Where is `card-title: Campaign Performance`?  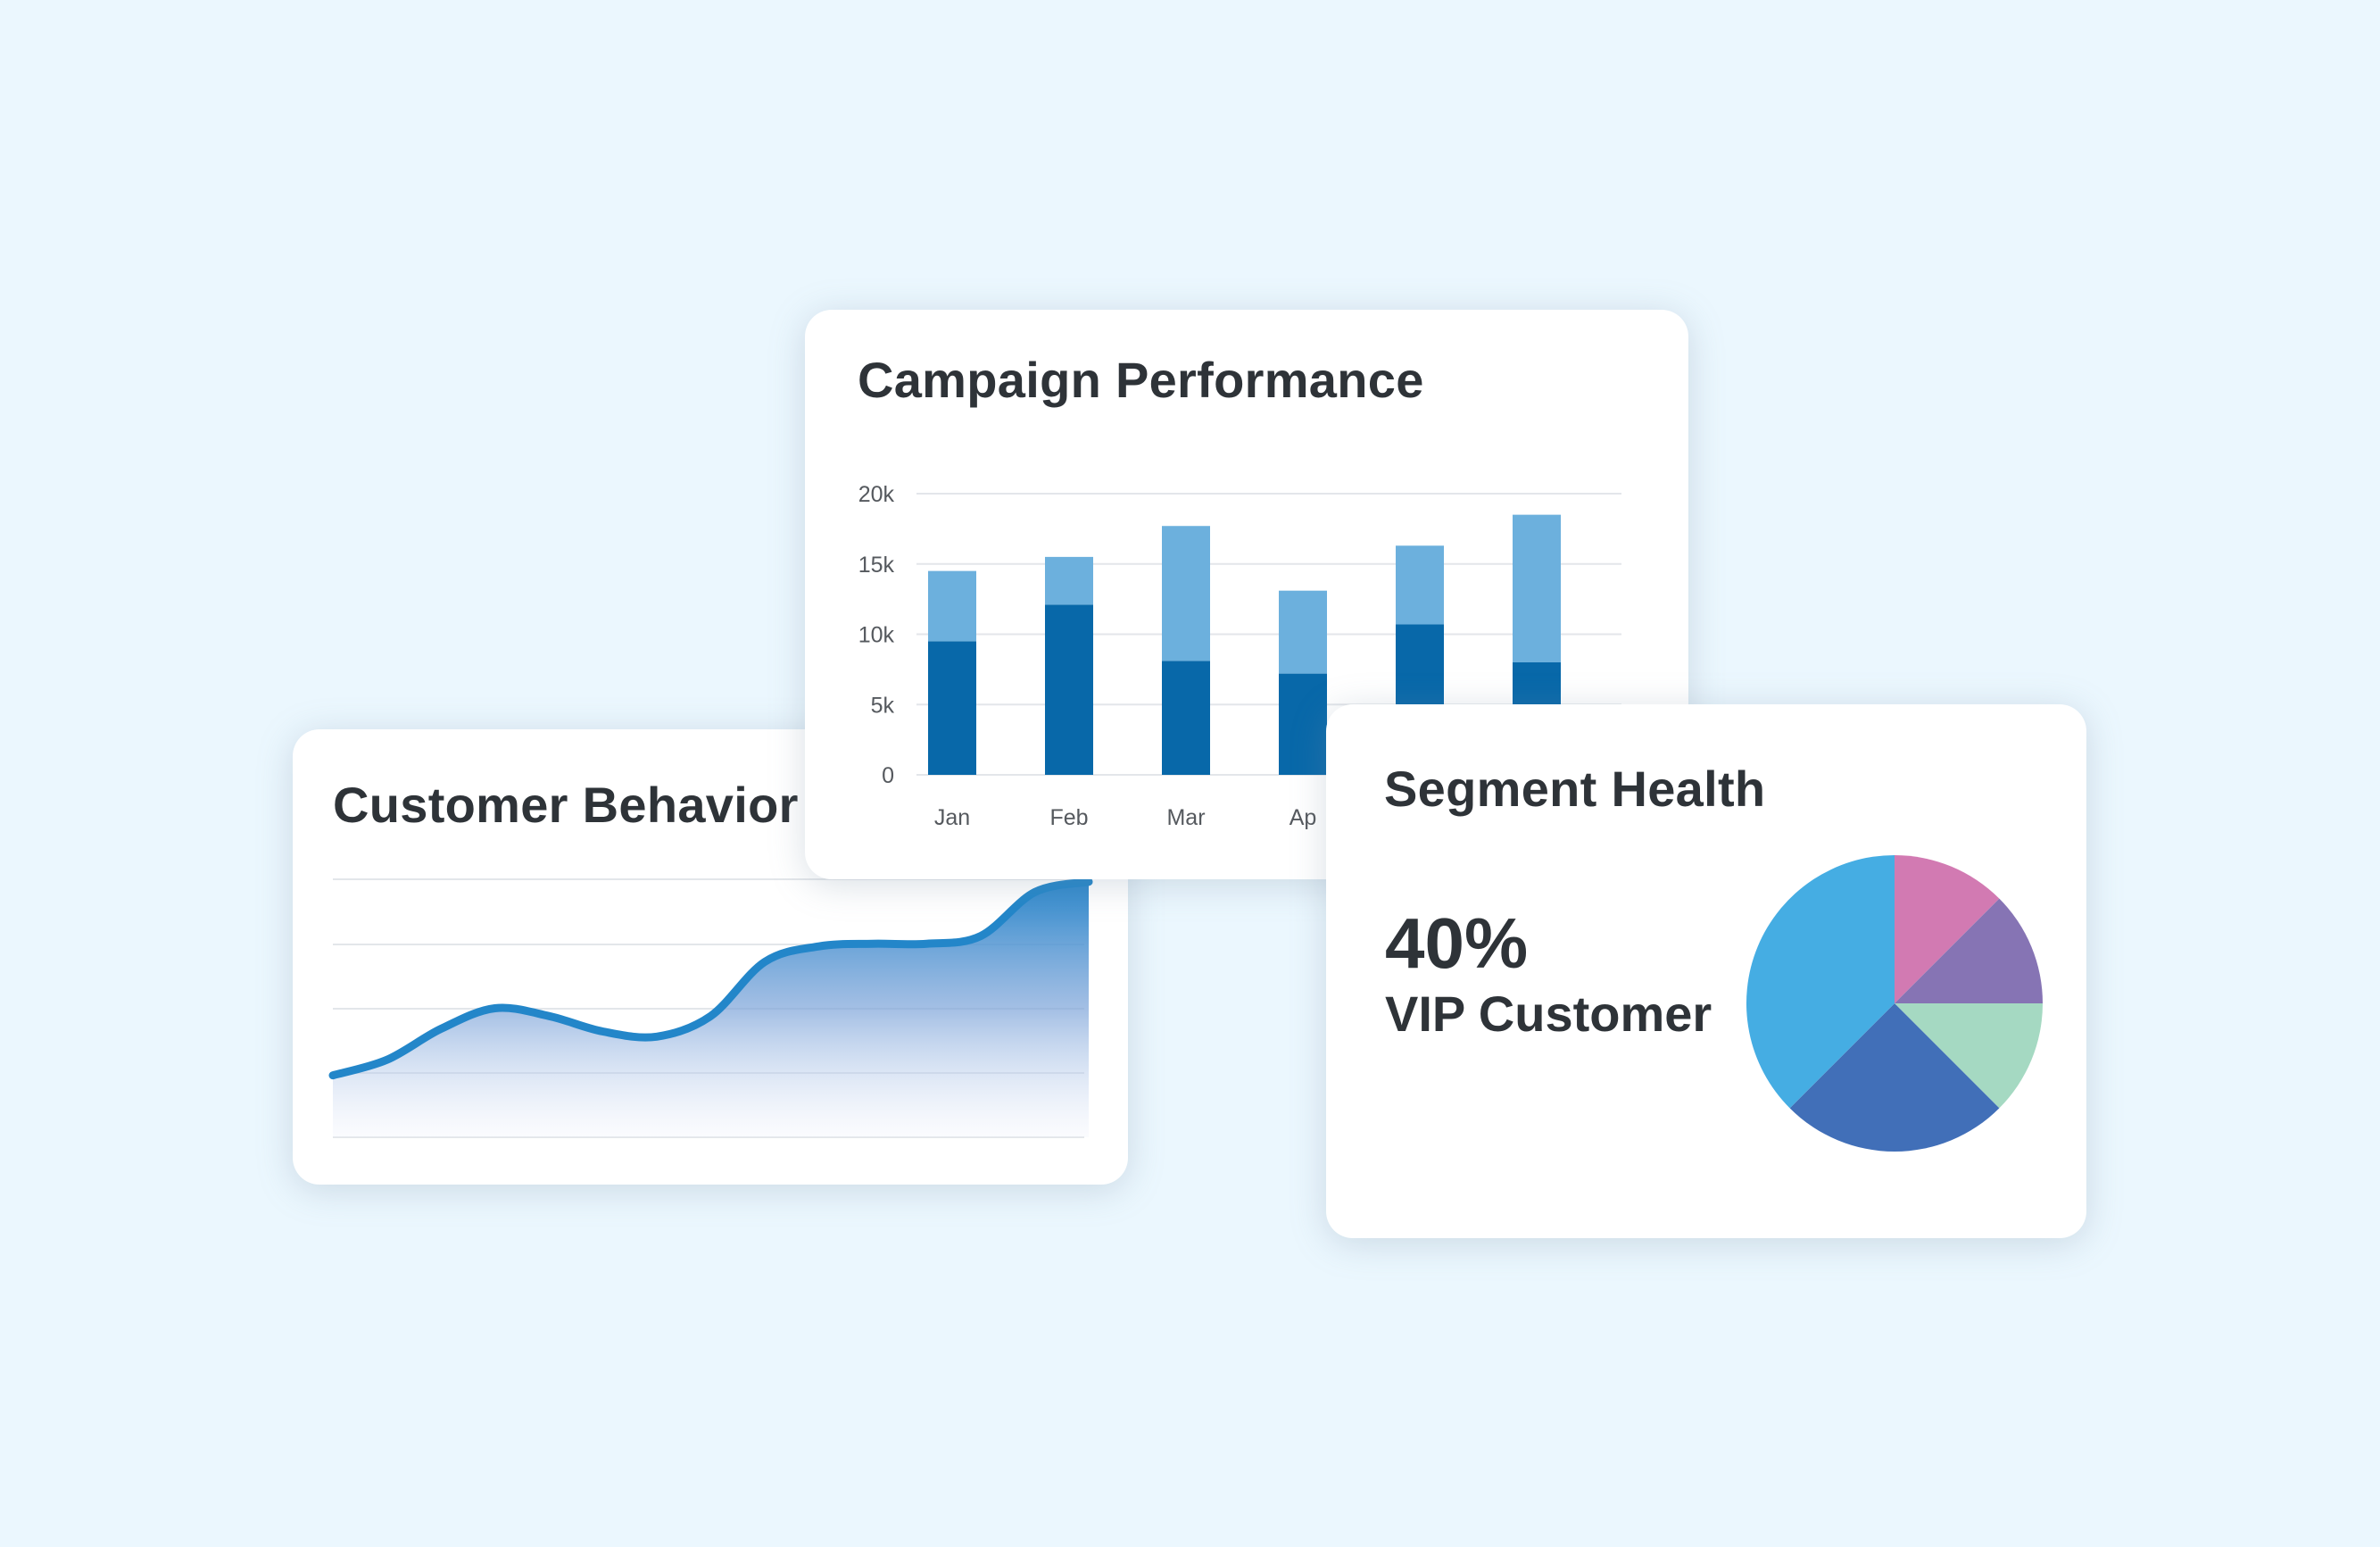 card-title: Campaign Performance is located at coordinates (1141, 380).